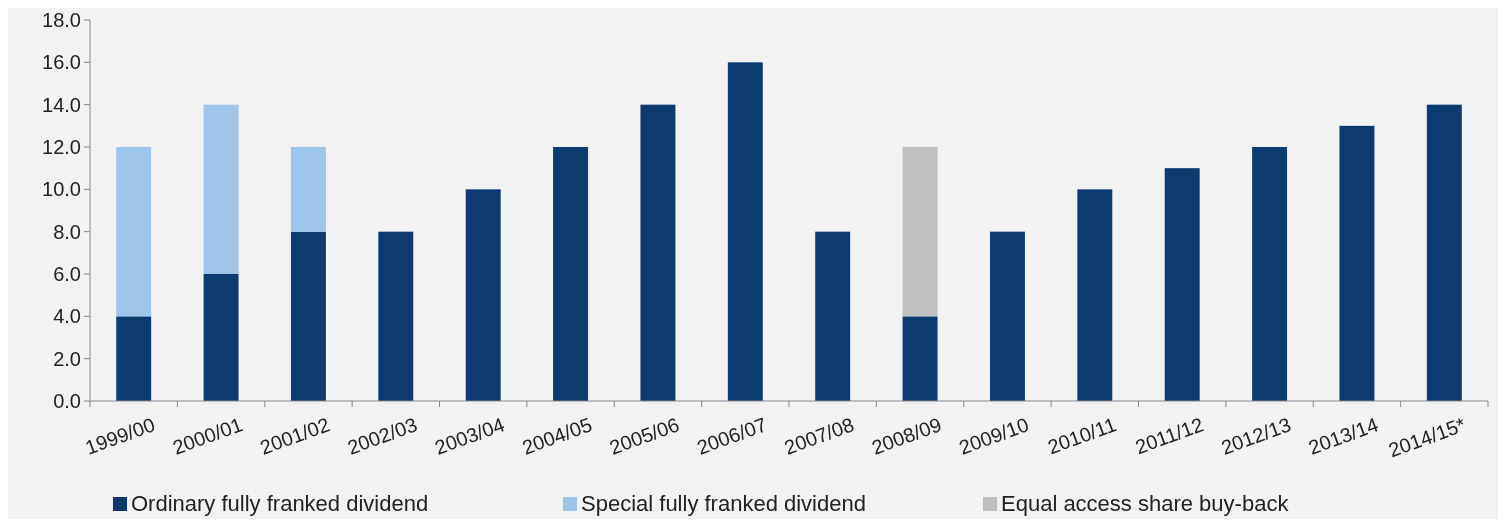 The width and height of the screenshot is (1506, 527). What do you see at coordinates (67, 316) in the screenshot?
I see `y-tick-label: 4.0` at bounding box center [67, 316].